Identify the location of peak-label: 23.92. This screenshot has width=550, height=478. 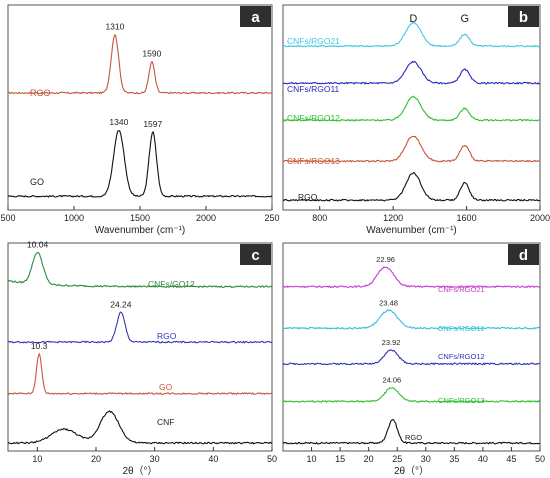
(391, 342).